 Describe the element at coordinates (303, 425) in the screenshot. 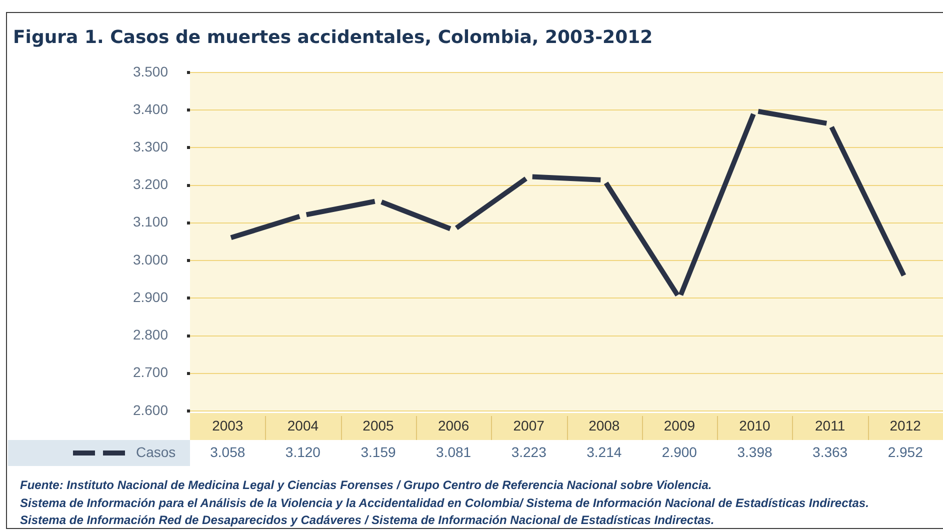

I see `x-tick-label: 2004` at that location.